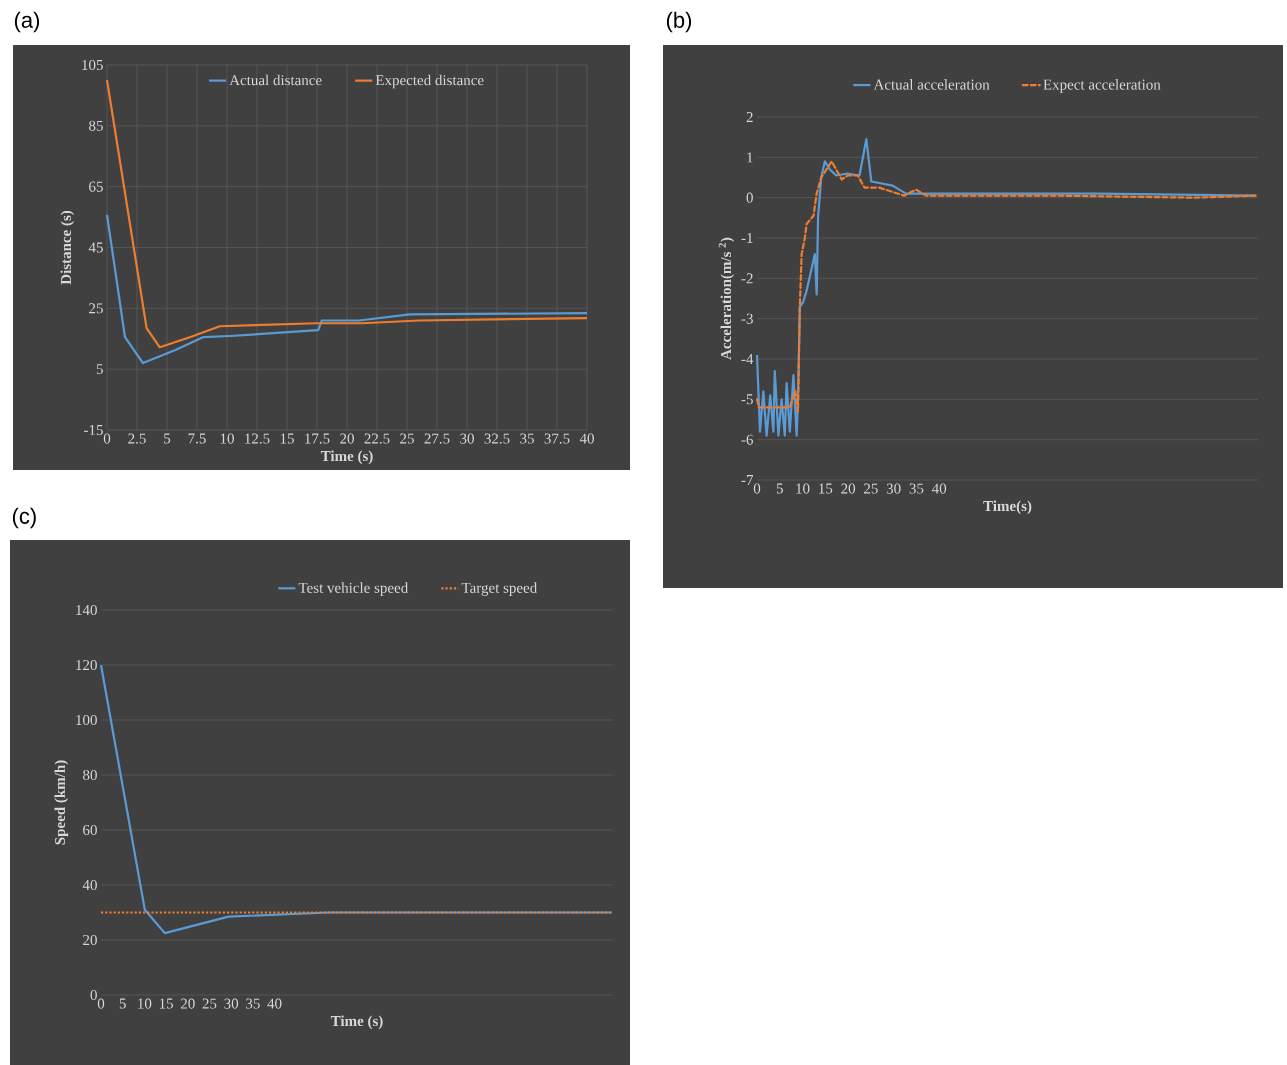  I want to click on x-tick-label: 12.5, so click(257, 438).